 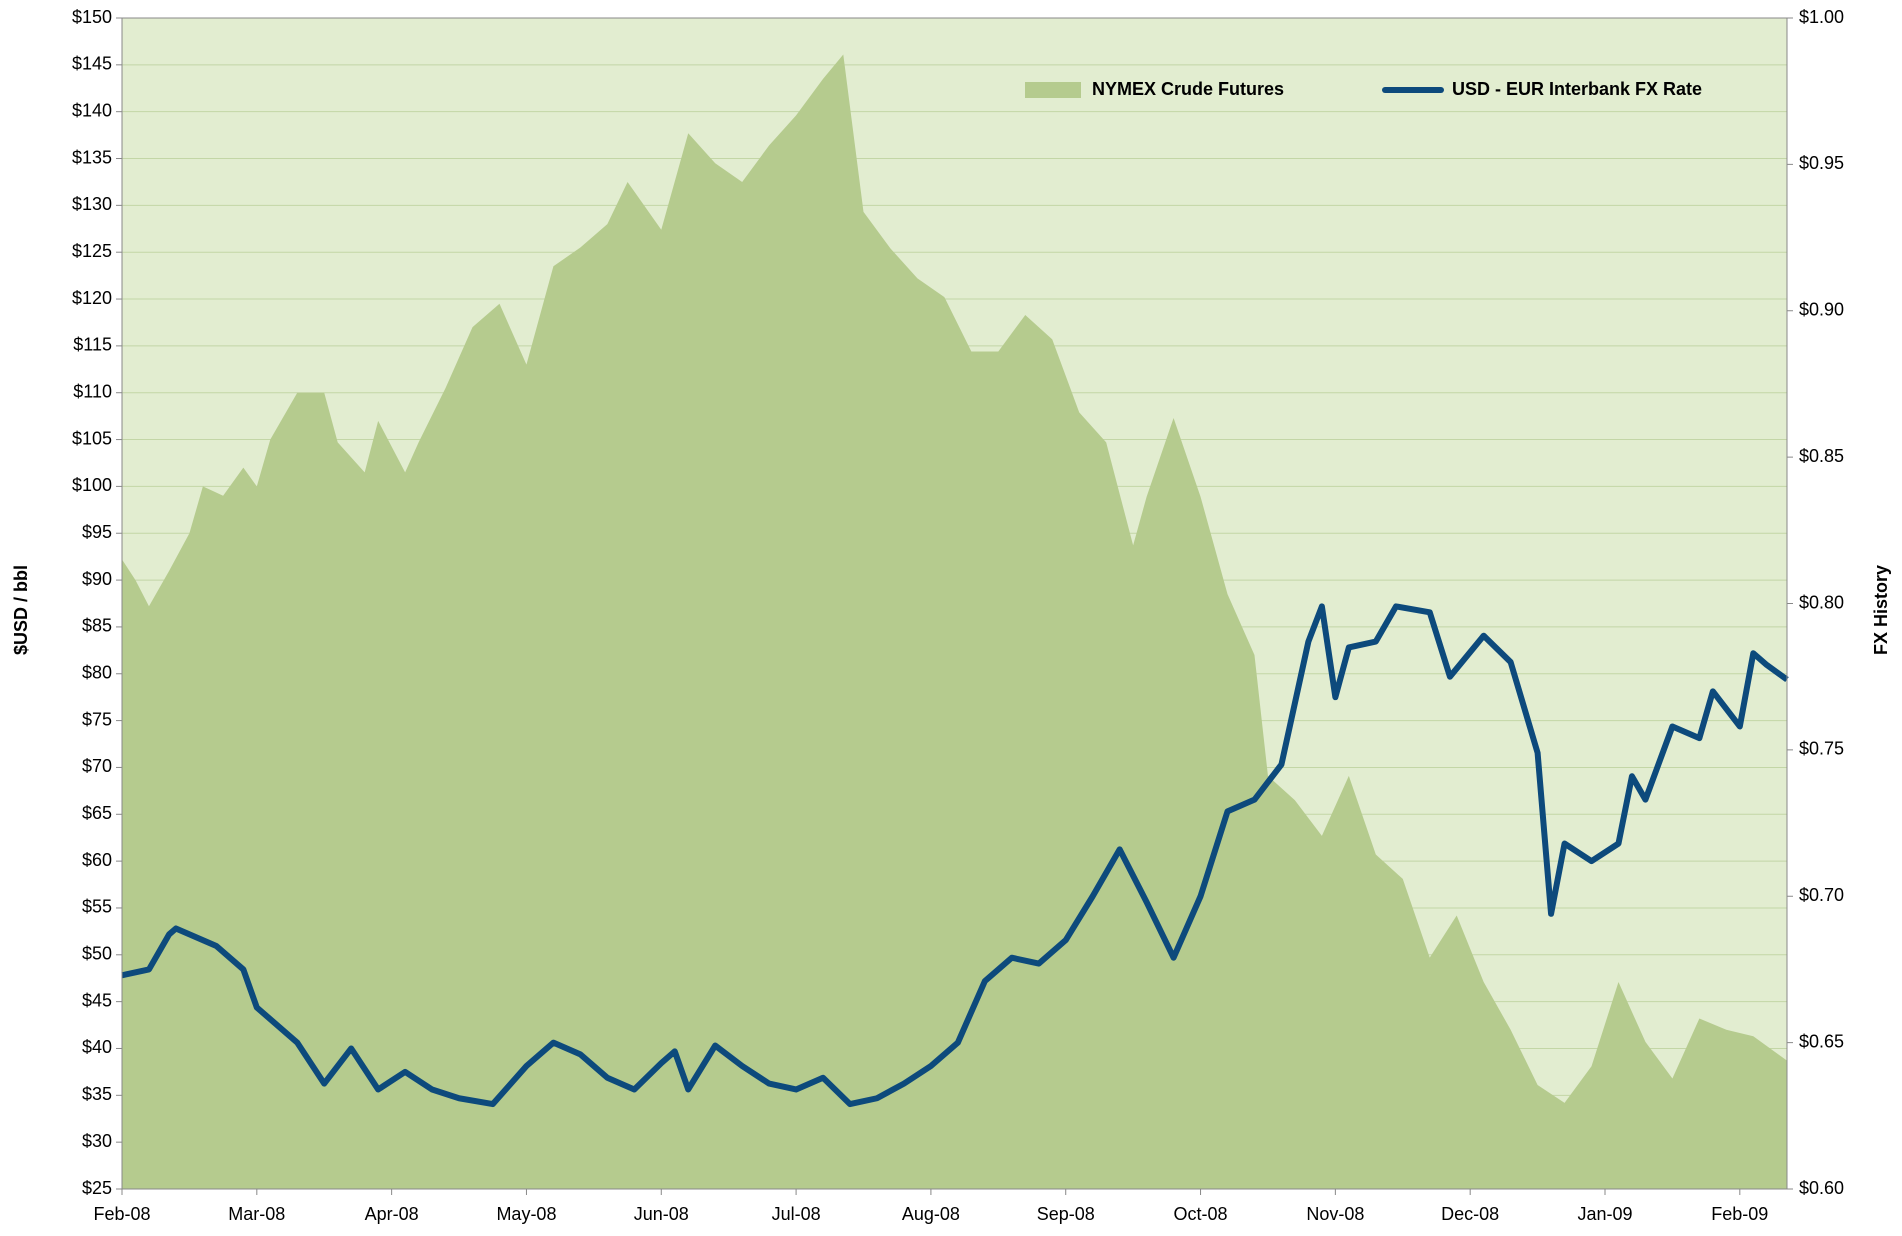 I want to click on y-tick-label: $145, so click(x=92, y=64).